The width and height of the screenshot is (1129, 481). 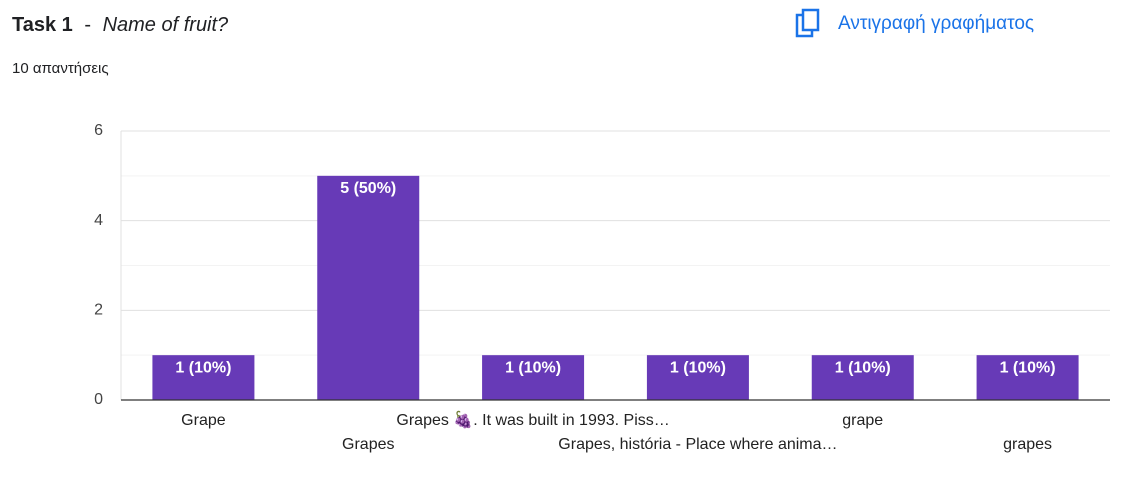 I want to click on task-name: Task 1, so click(x=42, y=25).